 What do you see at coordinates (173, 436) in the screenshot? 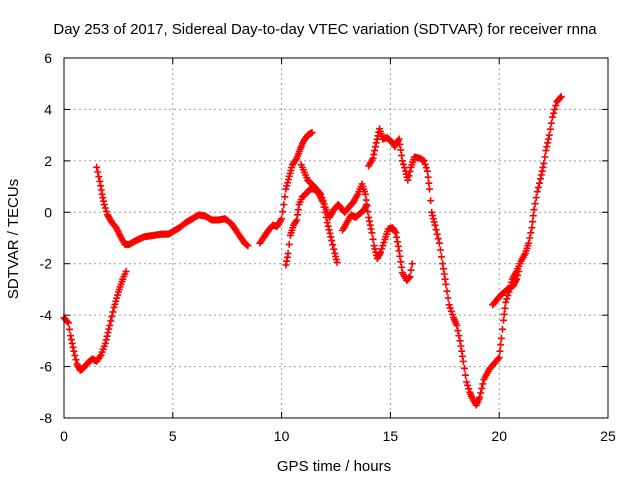
I see `x-tick-label: 5` at bounding box center [173, 436].